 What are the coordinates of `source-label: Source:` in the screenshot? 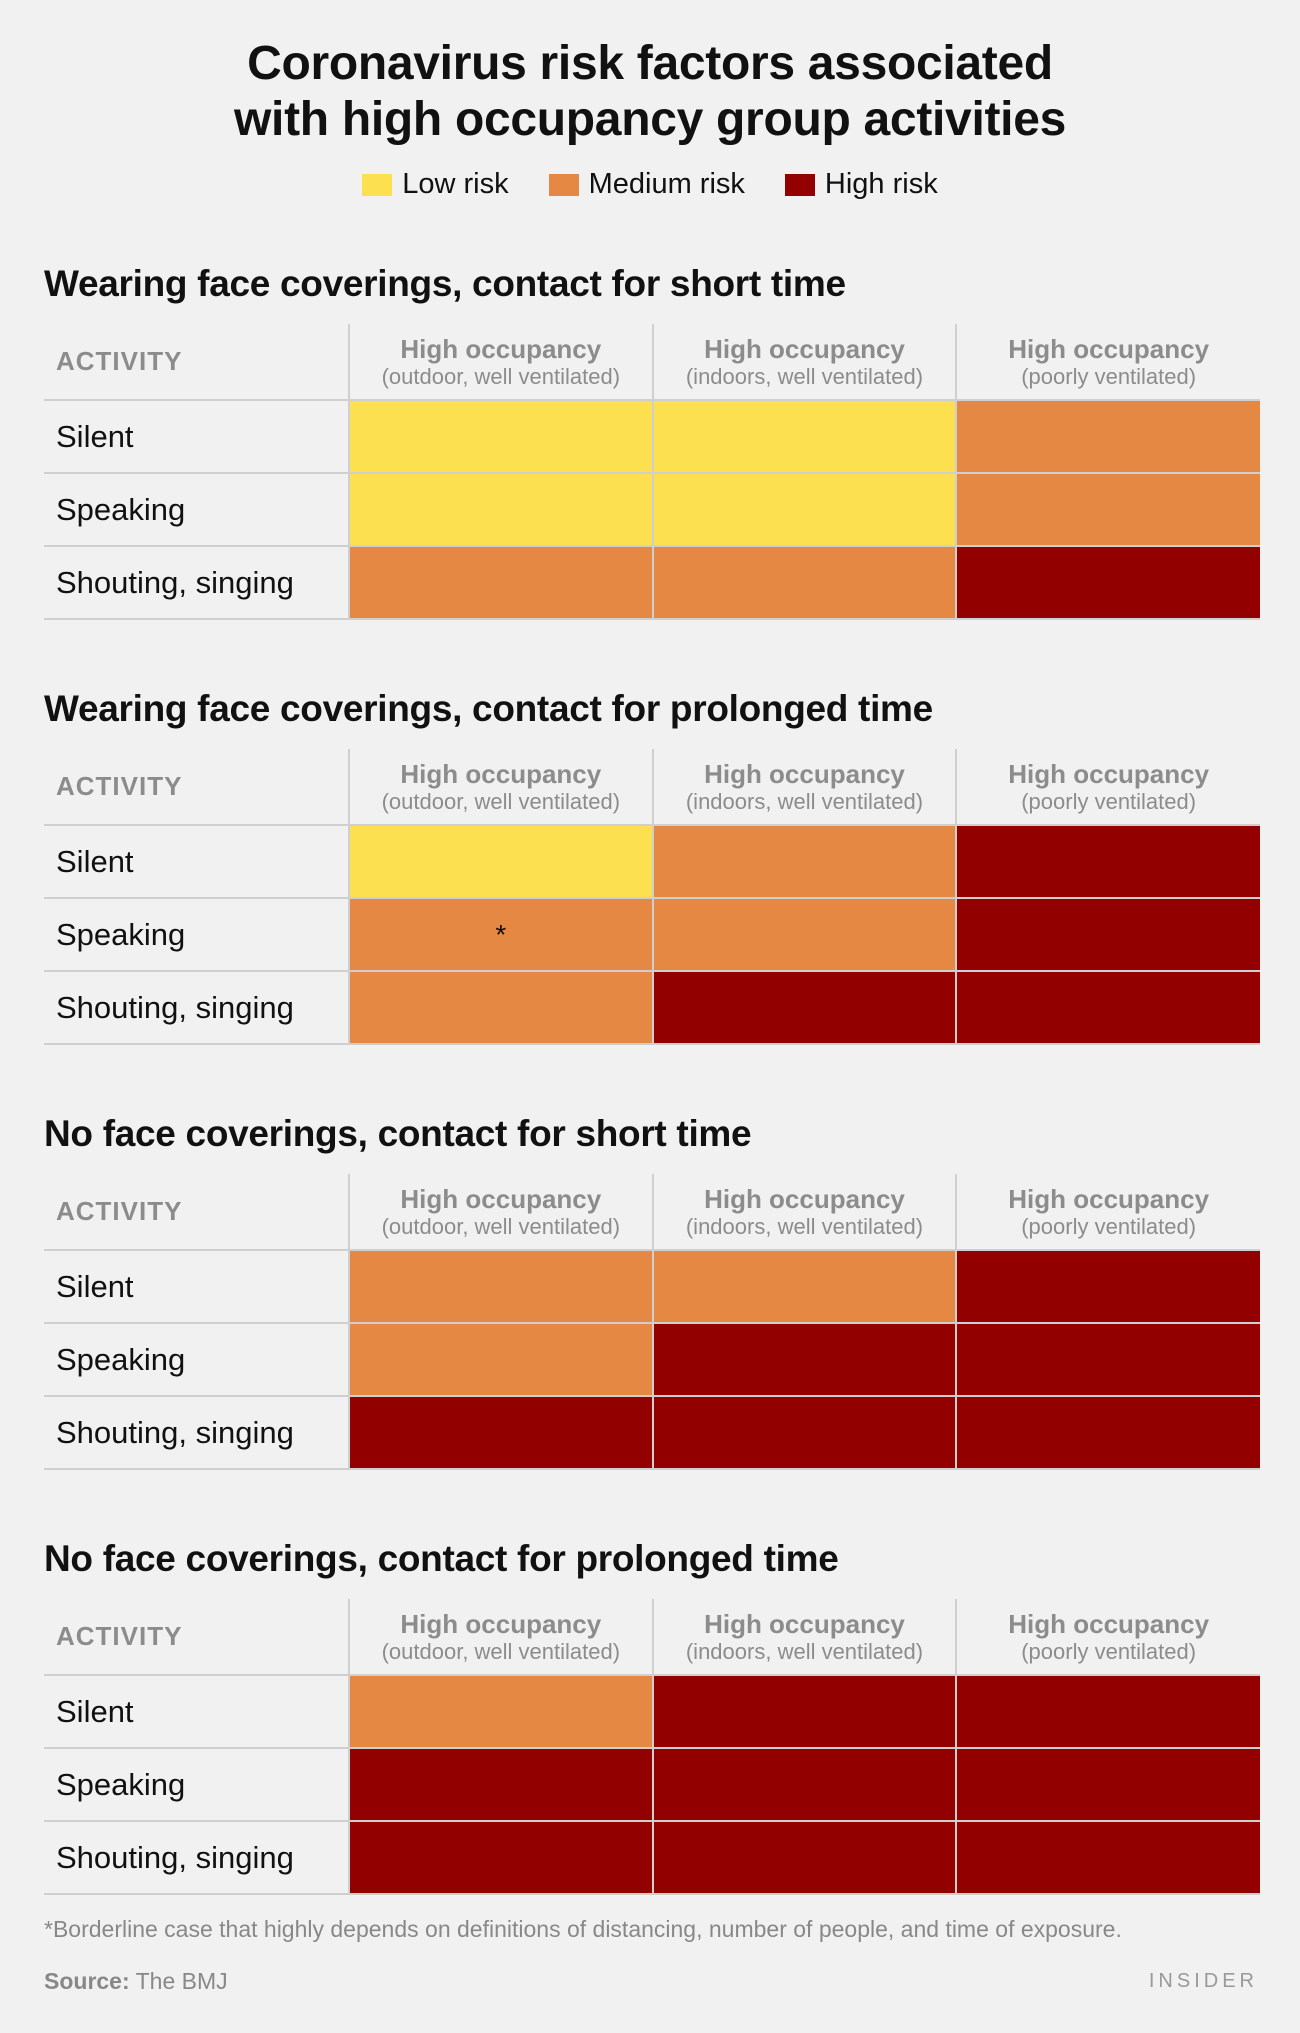 It's located at (87, 1981).